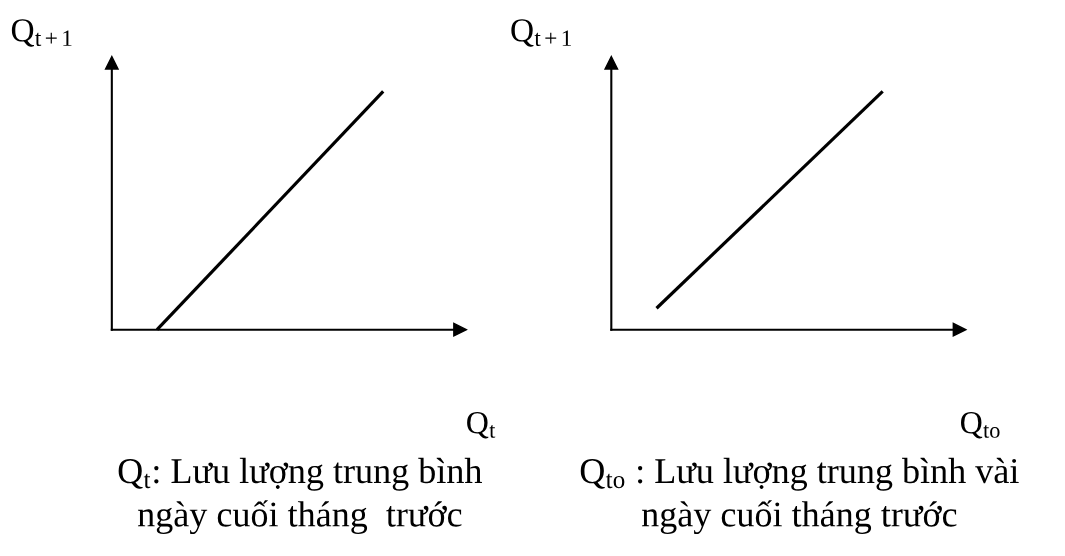  What do you see at coordinates (799, 496) in the screenshot?
I see `text: Q$_{to}$ : Lưu lượng trung bình vài ngày cuối tháng trước` at bounding box center [799, 496].